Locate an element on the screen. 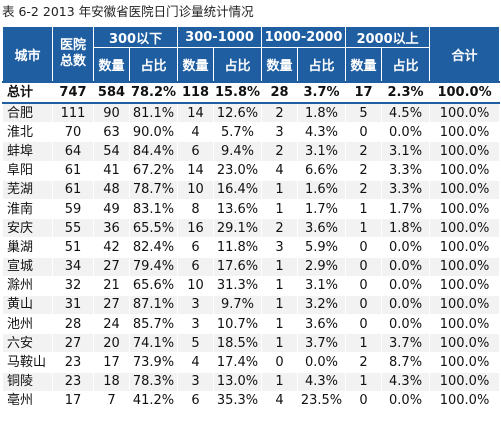 This screenshot has width=501, height=427. cell-g1-ratio: 87.1% is located at coordinates (153, 305).